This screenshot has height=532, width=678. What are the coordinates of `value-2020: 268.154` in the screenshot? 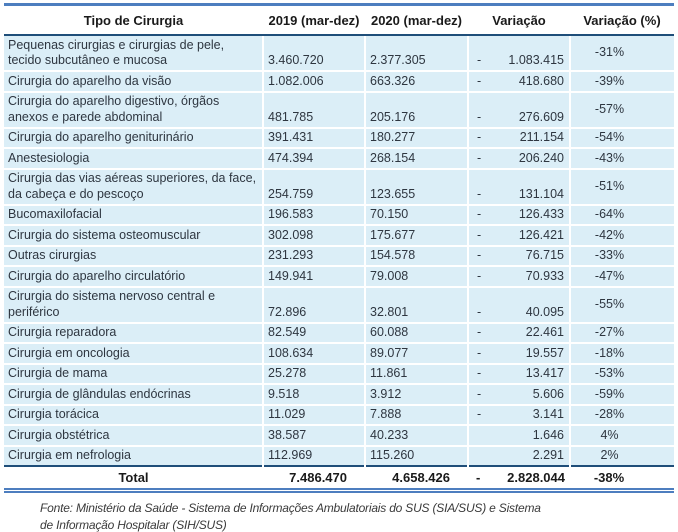 It's located at (417, 159).